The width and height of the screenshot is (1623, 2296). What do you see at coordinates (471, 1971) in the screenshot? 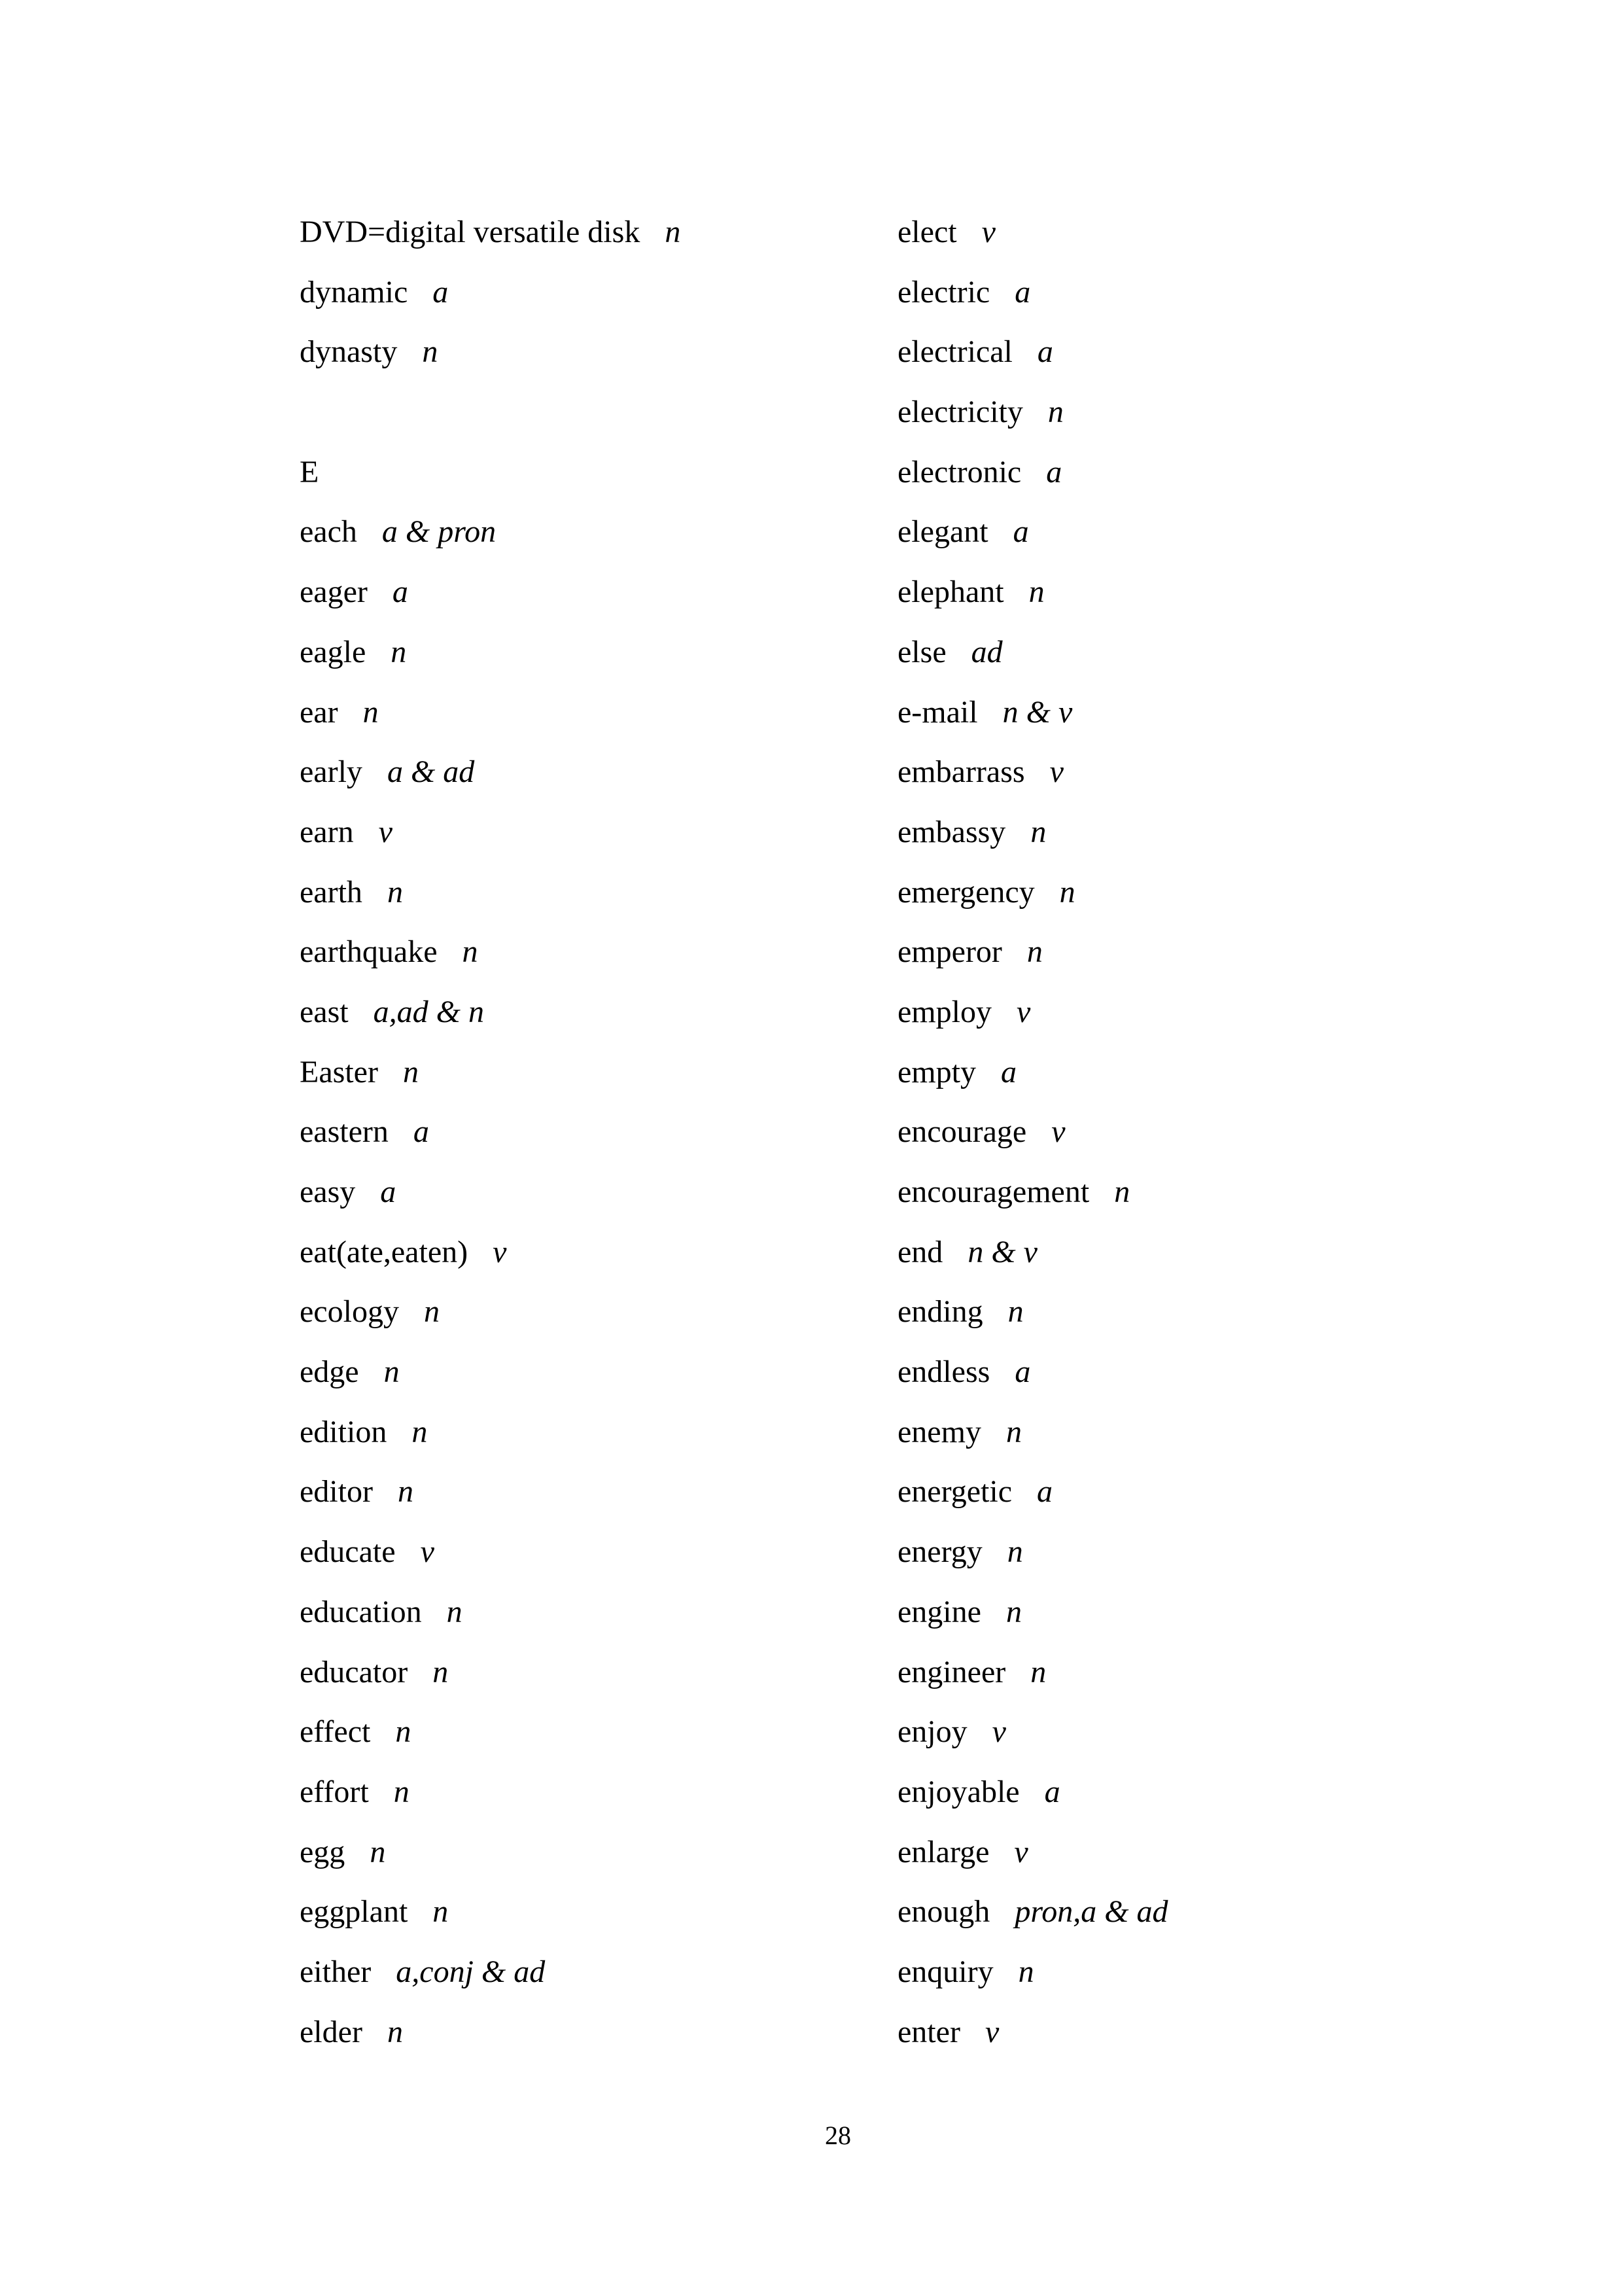
I see `part-of-speech: a,conj & ad` at bounding box center [471, 1971].